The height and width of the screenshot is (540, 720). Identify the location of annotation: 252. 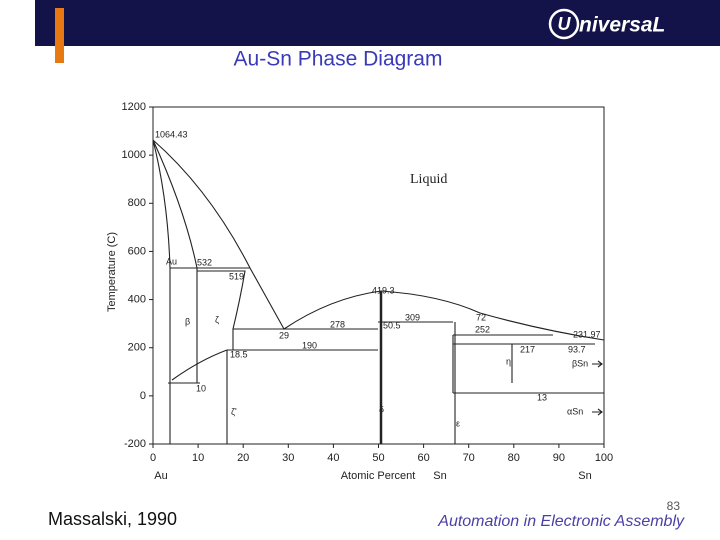
(482, 329).